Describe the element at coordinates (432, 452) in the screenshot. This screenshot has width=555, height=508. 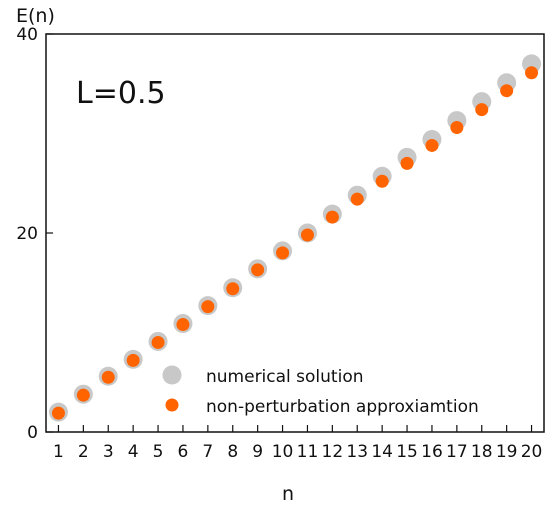
I see `x-tick-label: 16` at that location.